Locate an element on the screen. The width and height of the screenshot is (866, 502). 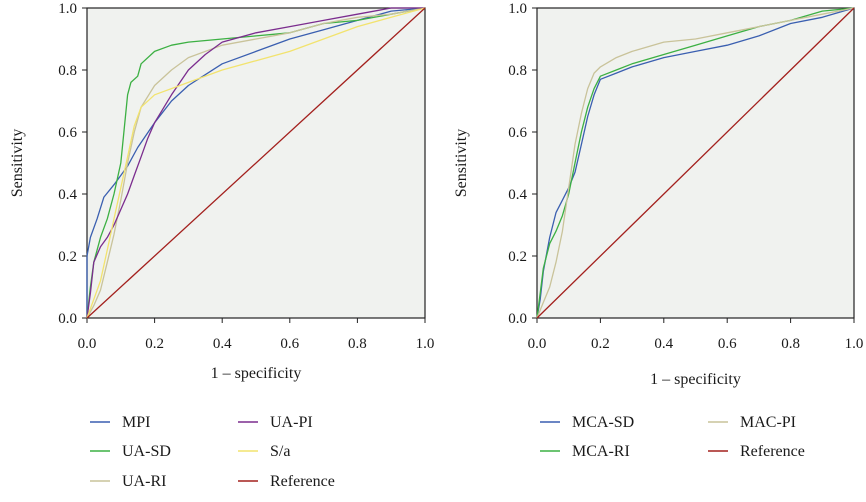
legend-label: UA-SD is located at coordinates (146, 451).